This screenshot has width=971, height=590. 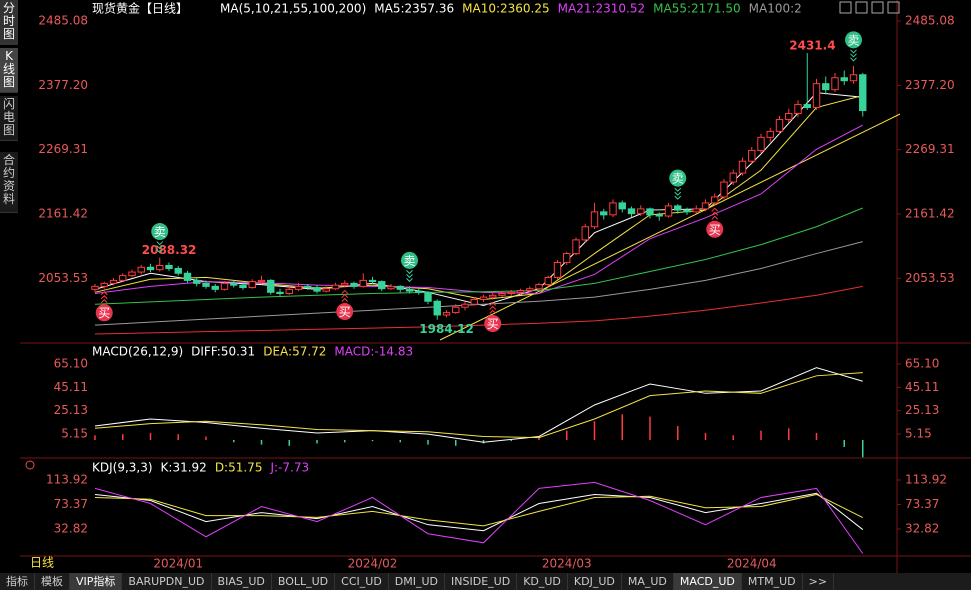 I want to click on y-tick-label: 65.10, so click(x=922, y=364).